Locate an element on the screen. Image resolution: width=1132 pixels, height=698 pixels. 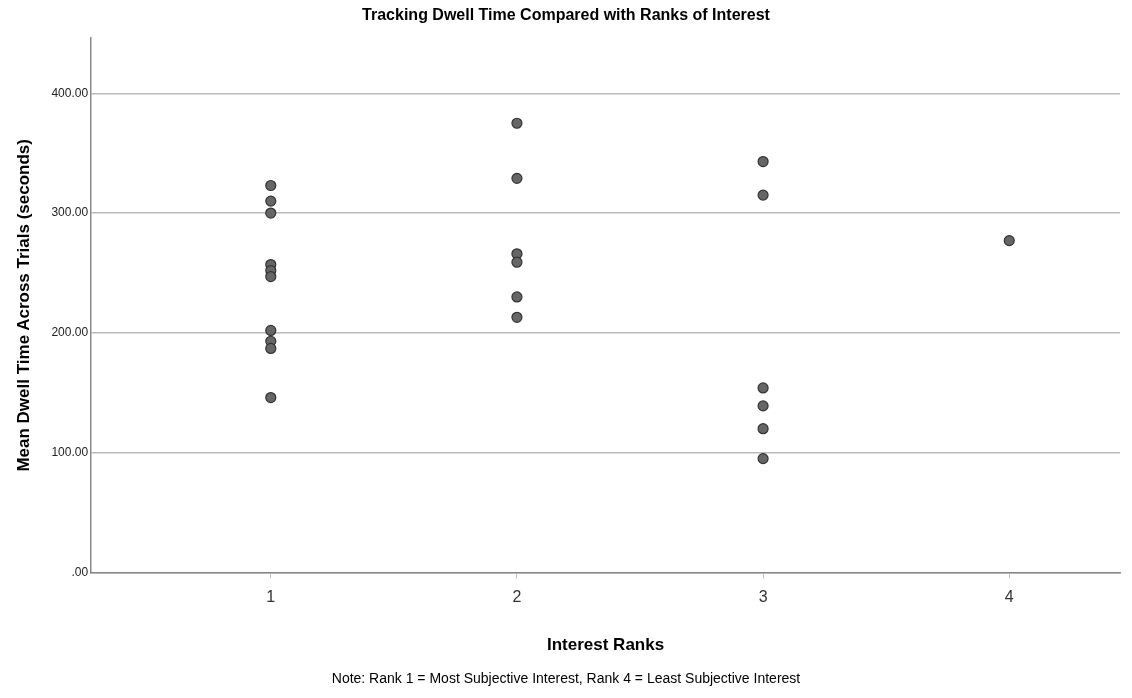
y-tick-label: 200.00 is located at coordinates (70, 332).